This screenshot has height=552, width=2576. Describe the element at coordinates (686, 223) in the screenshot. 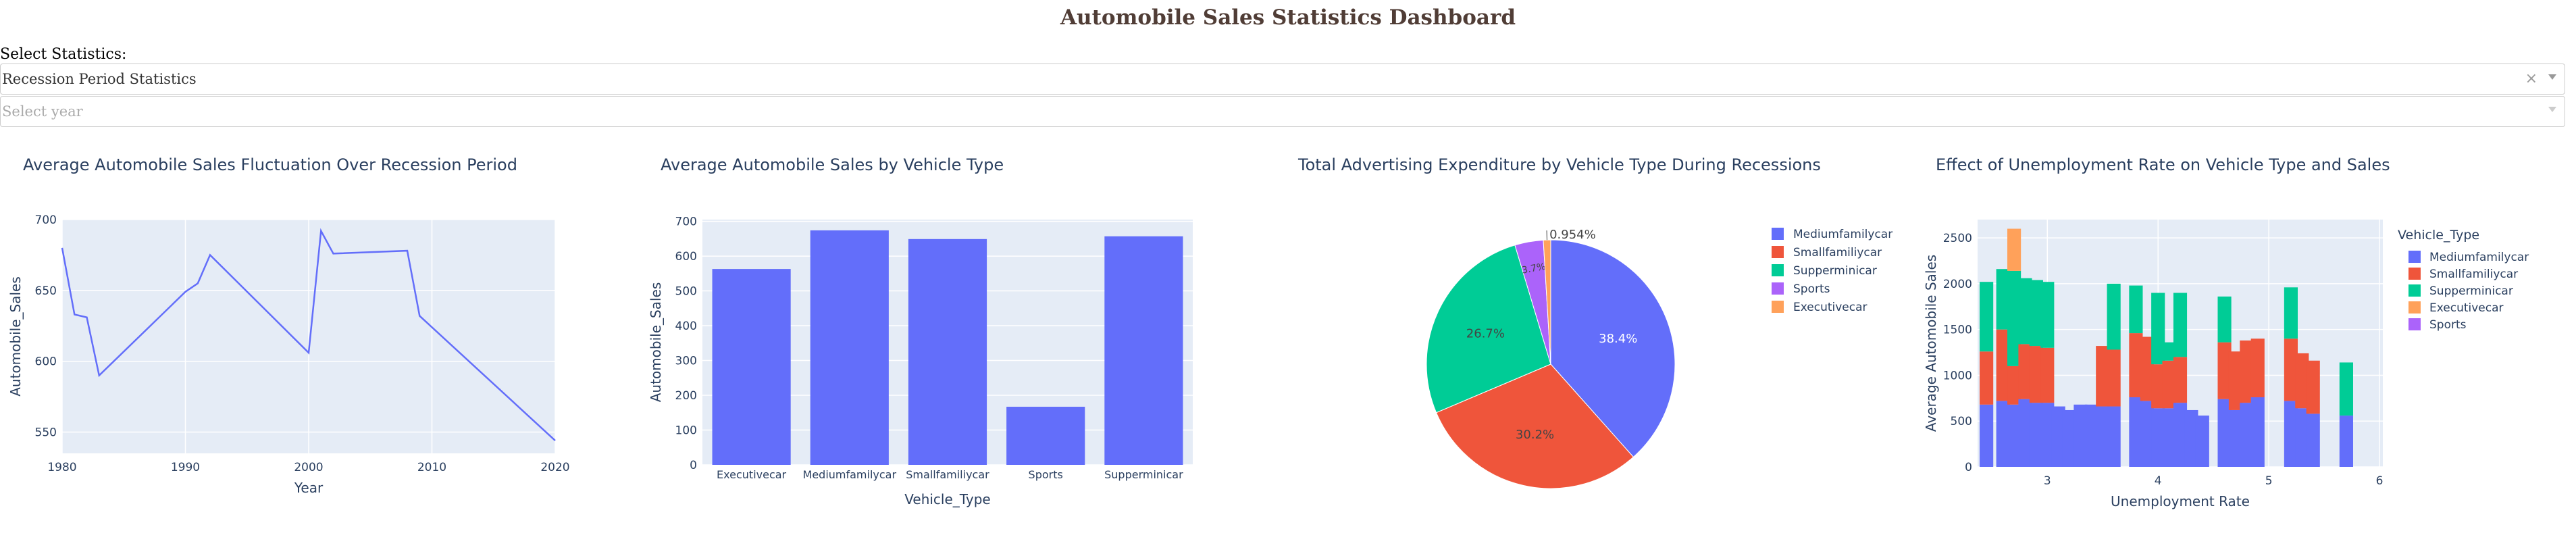

I see `y-tick-label: 700` at that location.